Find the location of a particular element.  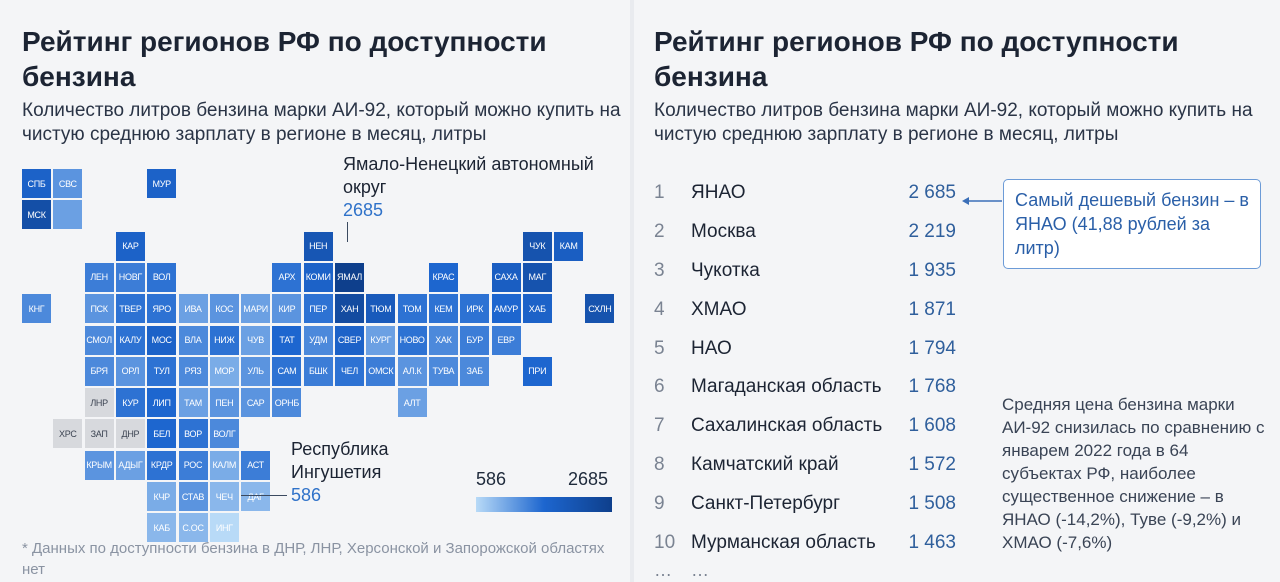

region-name: Мурманская область is located at coordinates (783, 543).